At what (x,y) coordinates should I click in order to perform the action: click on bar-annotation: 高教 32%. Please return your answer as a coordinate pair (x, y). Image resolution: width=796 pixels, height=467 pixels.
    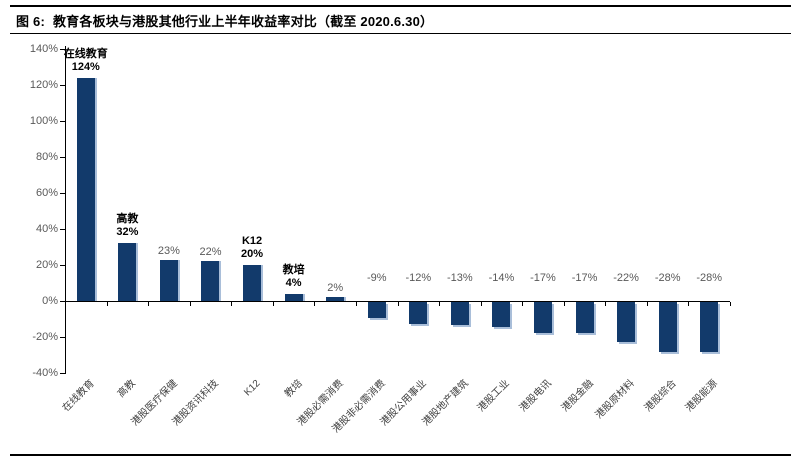
    Looking at the image, I should click on (127, 226).